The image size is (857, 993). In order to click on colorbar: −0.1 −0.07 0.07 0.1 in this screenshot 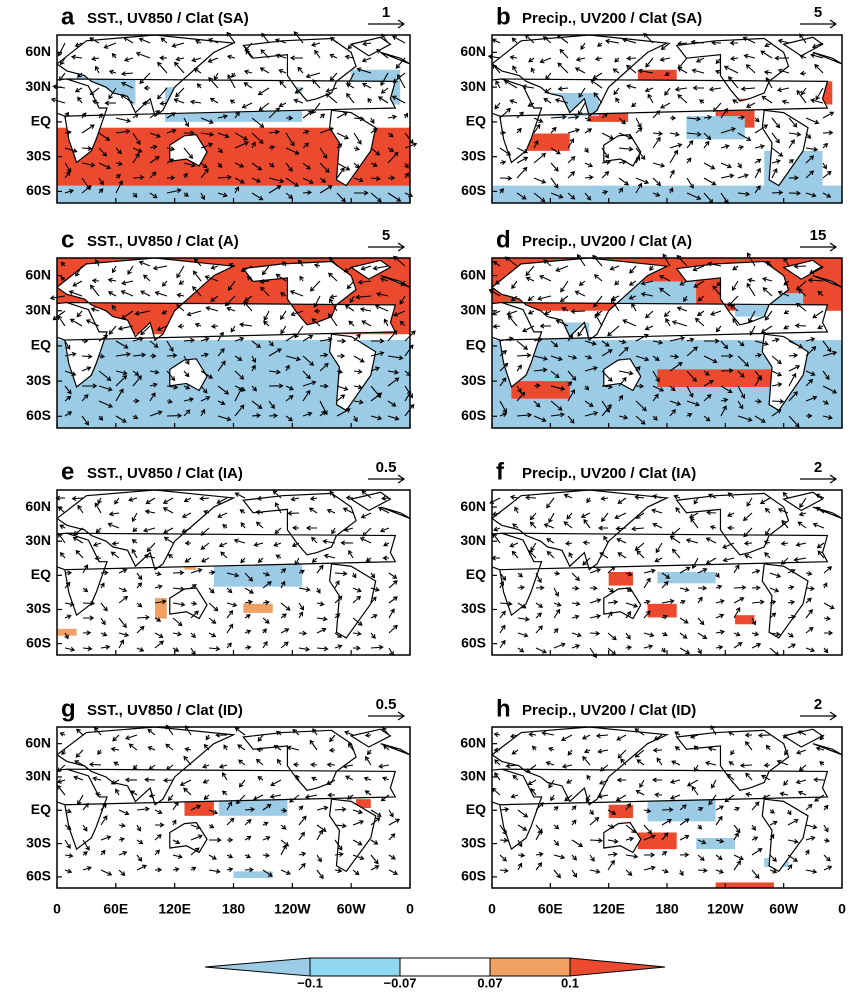, I will do `click(435, 973)`.